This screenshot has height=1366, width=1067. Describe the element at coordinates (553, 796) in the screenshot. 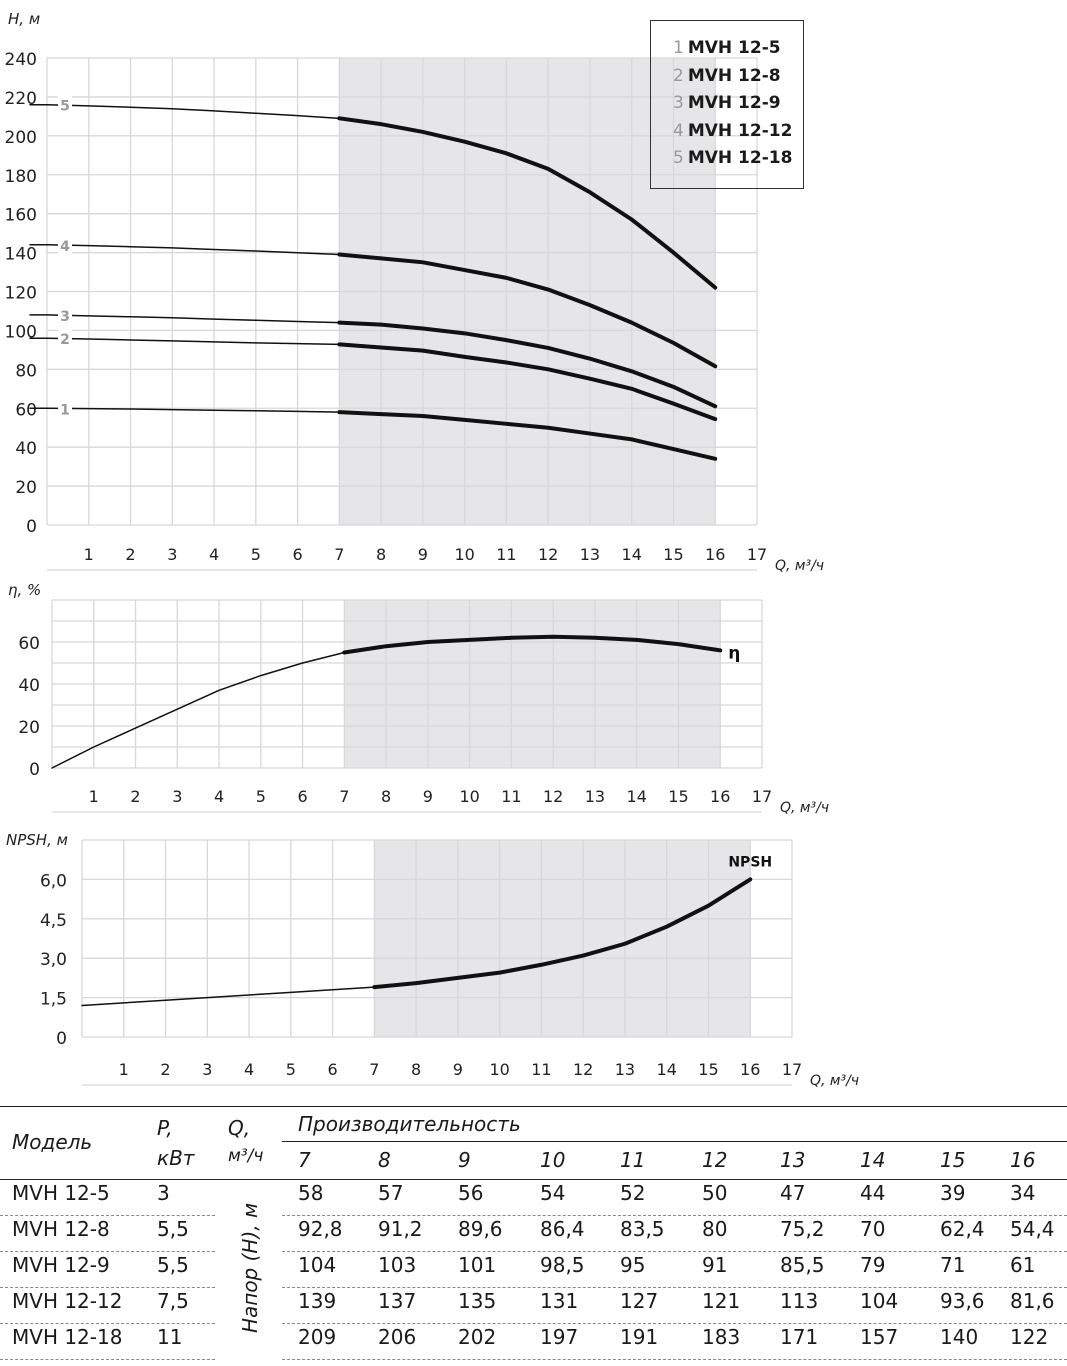

I see `x-tick-label: 12` at that location.